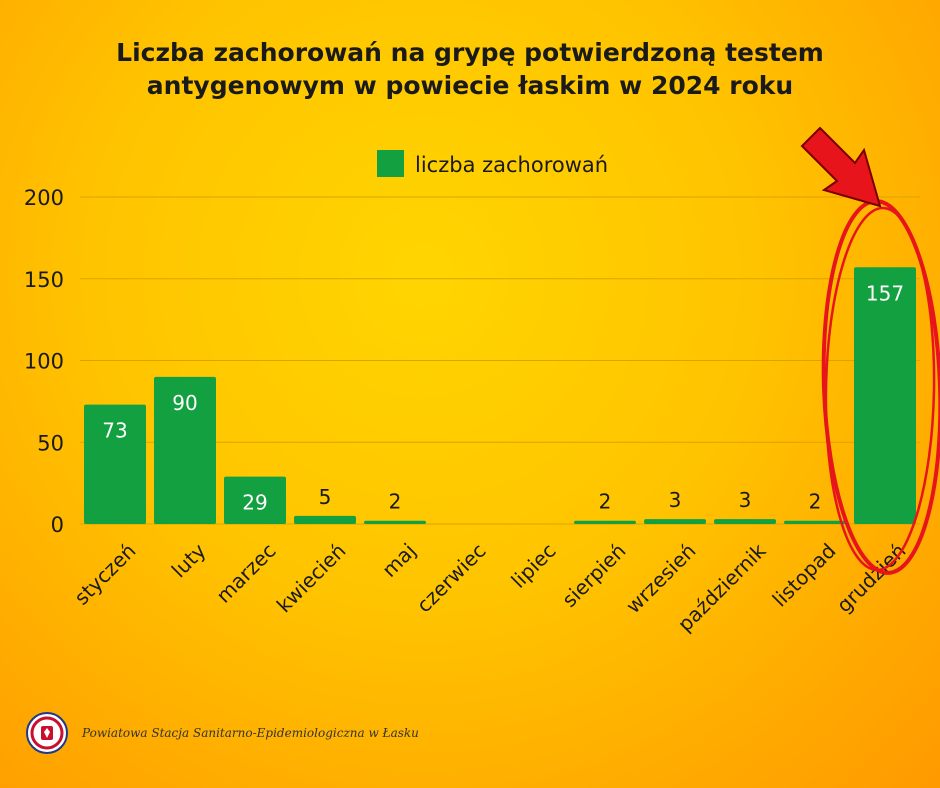 The height and width of the screenshot is (788, 940). I want to click on highlight-circle-stroke2, so click(880, 389).